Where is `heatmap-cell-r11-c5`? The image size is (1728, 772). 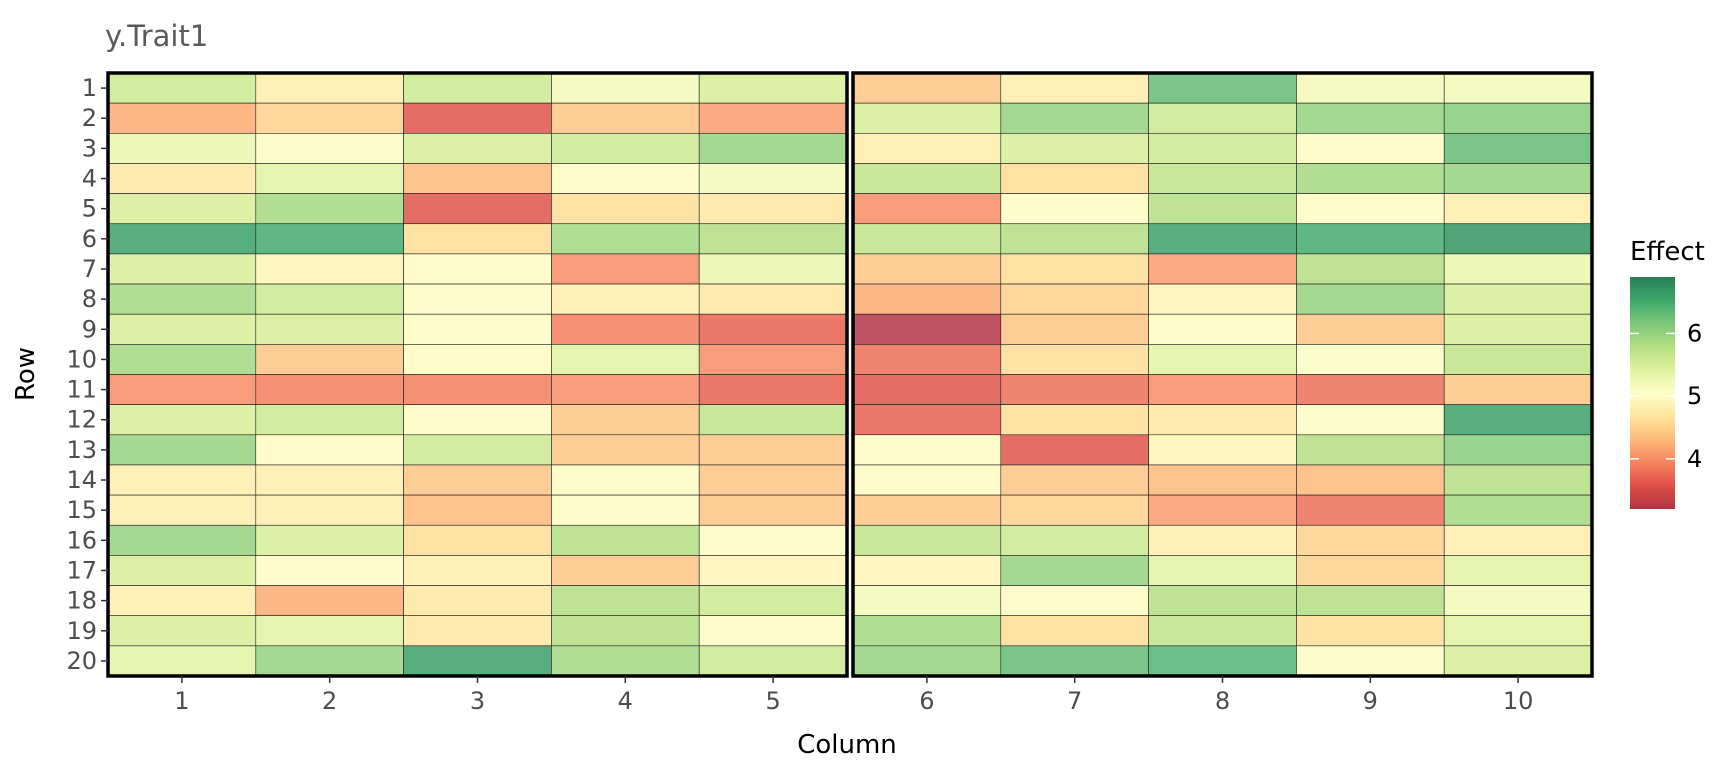 heatmap-cell-r11-c5 is located at coordinates (773, 389).